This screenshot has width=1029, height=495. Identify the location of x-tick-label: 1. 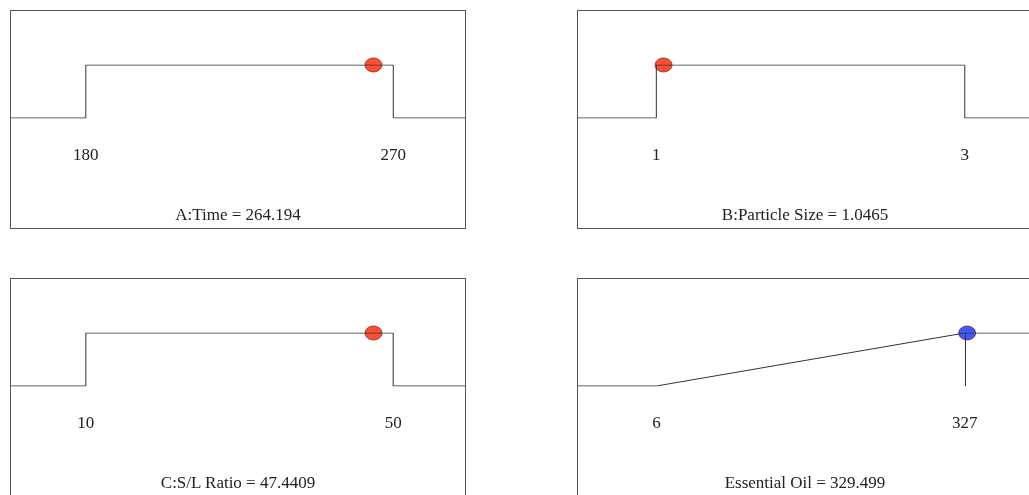
(656, 154).